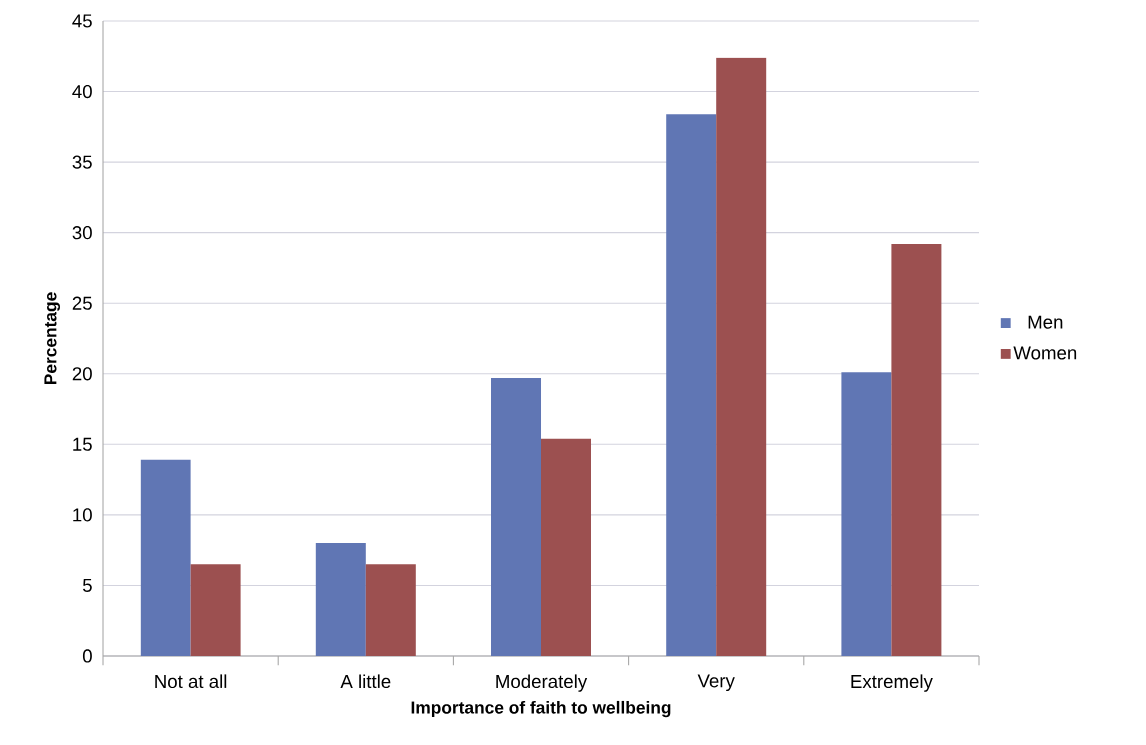 Image resolution: width=1146 pixels, height=745 pixels. What do you see at coordinates (52, 338) in the screenshot?
I see `y-axis-title: Percentage` at bounding box center [52, 338].